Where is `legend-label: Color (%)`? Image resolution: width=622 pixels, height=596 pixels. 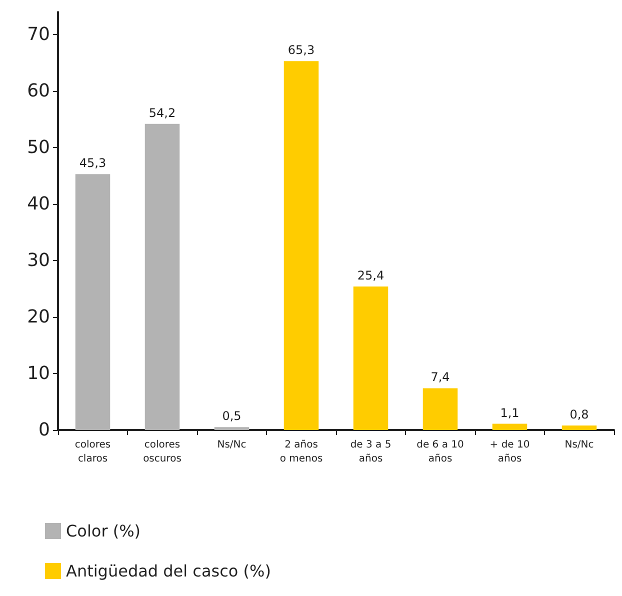 legend-label: Color (%) is located at coordinates (103, 531).